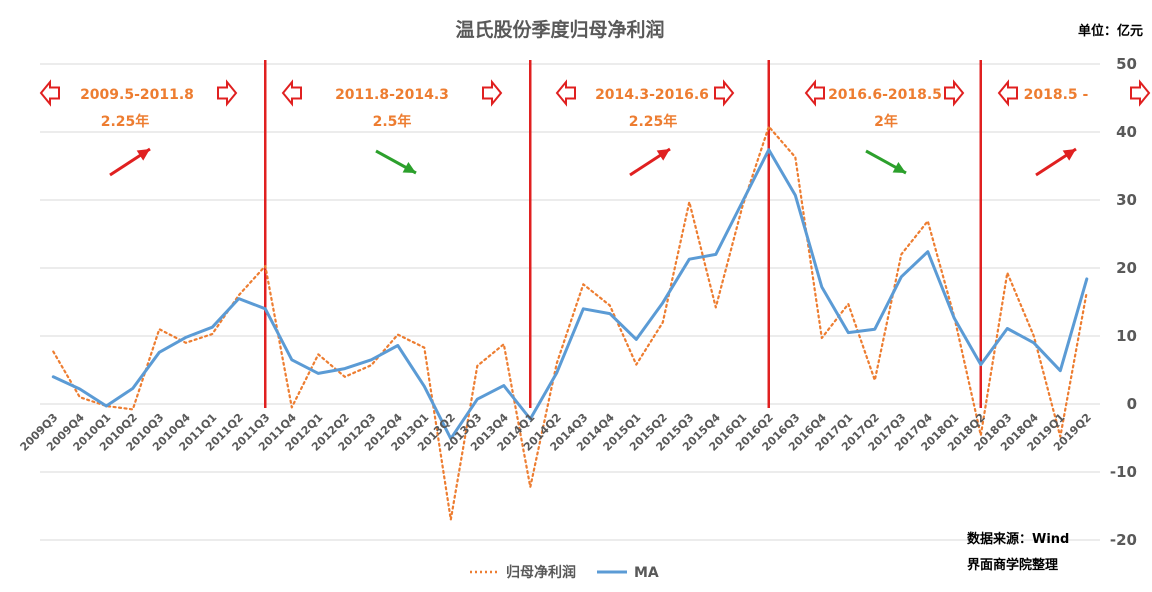 The width and height of the screenshot is (1152, 592). I want to click on y-tick-label: 40, so click(1126, 132).